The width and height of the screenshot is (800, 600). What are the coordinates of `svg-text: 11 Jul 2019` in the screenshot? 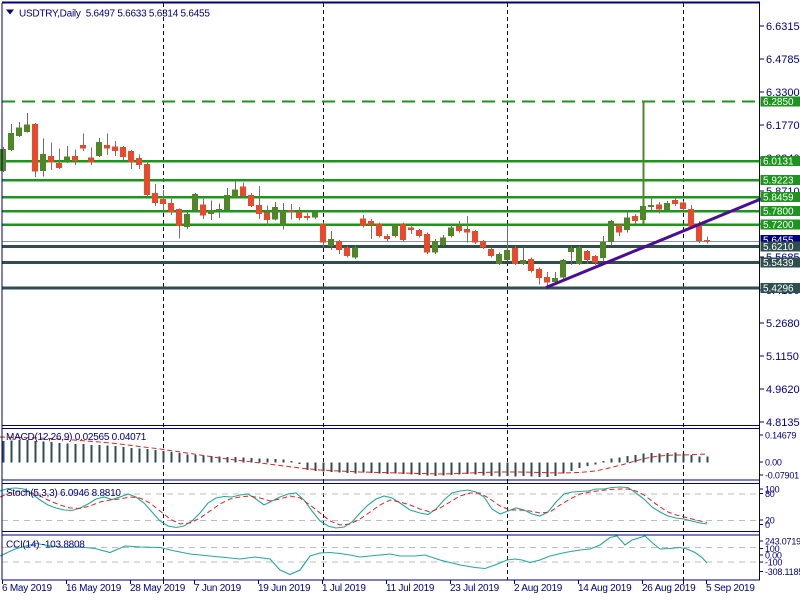 It's located at (410, 588).